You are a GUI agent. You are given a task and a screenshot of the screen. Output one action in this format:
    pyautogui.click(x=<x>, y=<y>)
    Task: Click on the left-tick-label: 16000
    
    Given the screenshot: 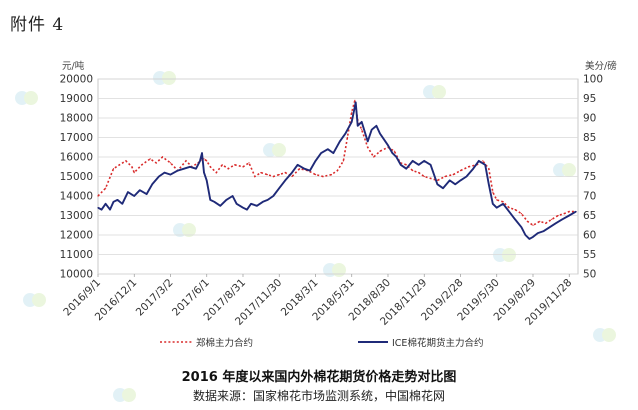 What is the action you would take?
    pyautogui.click(x=76, y=158)
    